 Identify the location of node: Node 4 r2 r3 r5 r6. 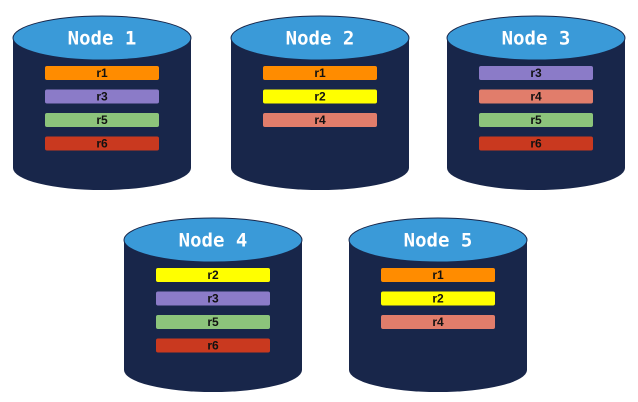
(213, 304).